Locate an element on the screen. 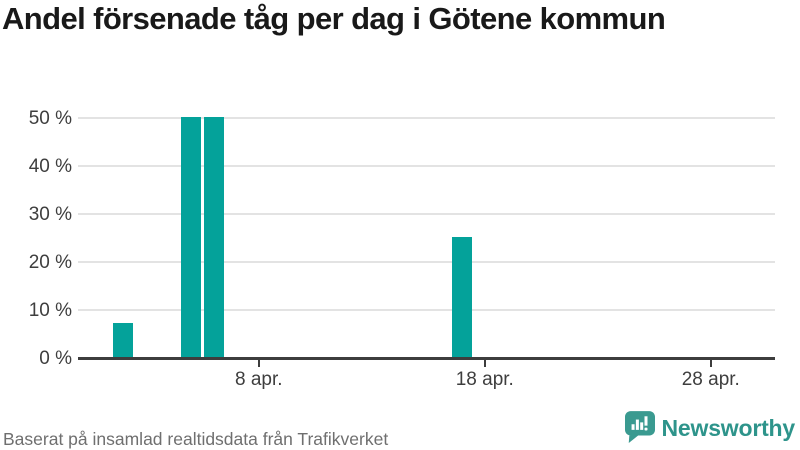  newsworthy-logo: Newsworthy is located at coordinates (710, 428).